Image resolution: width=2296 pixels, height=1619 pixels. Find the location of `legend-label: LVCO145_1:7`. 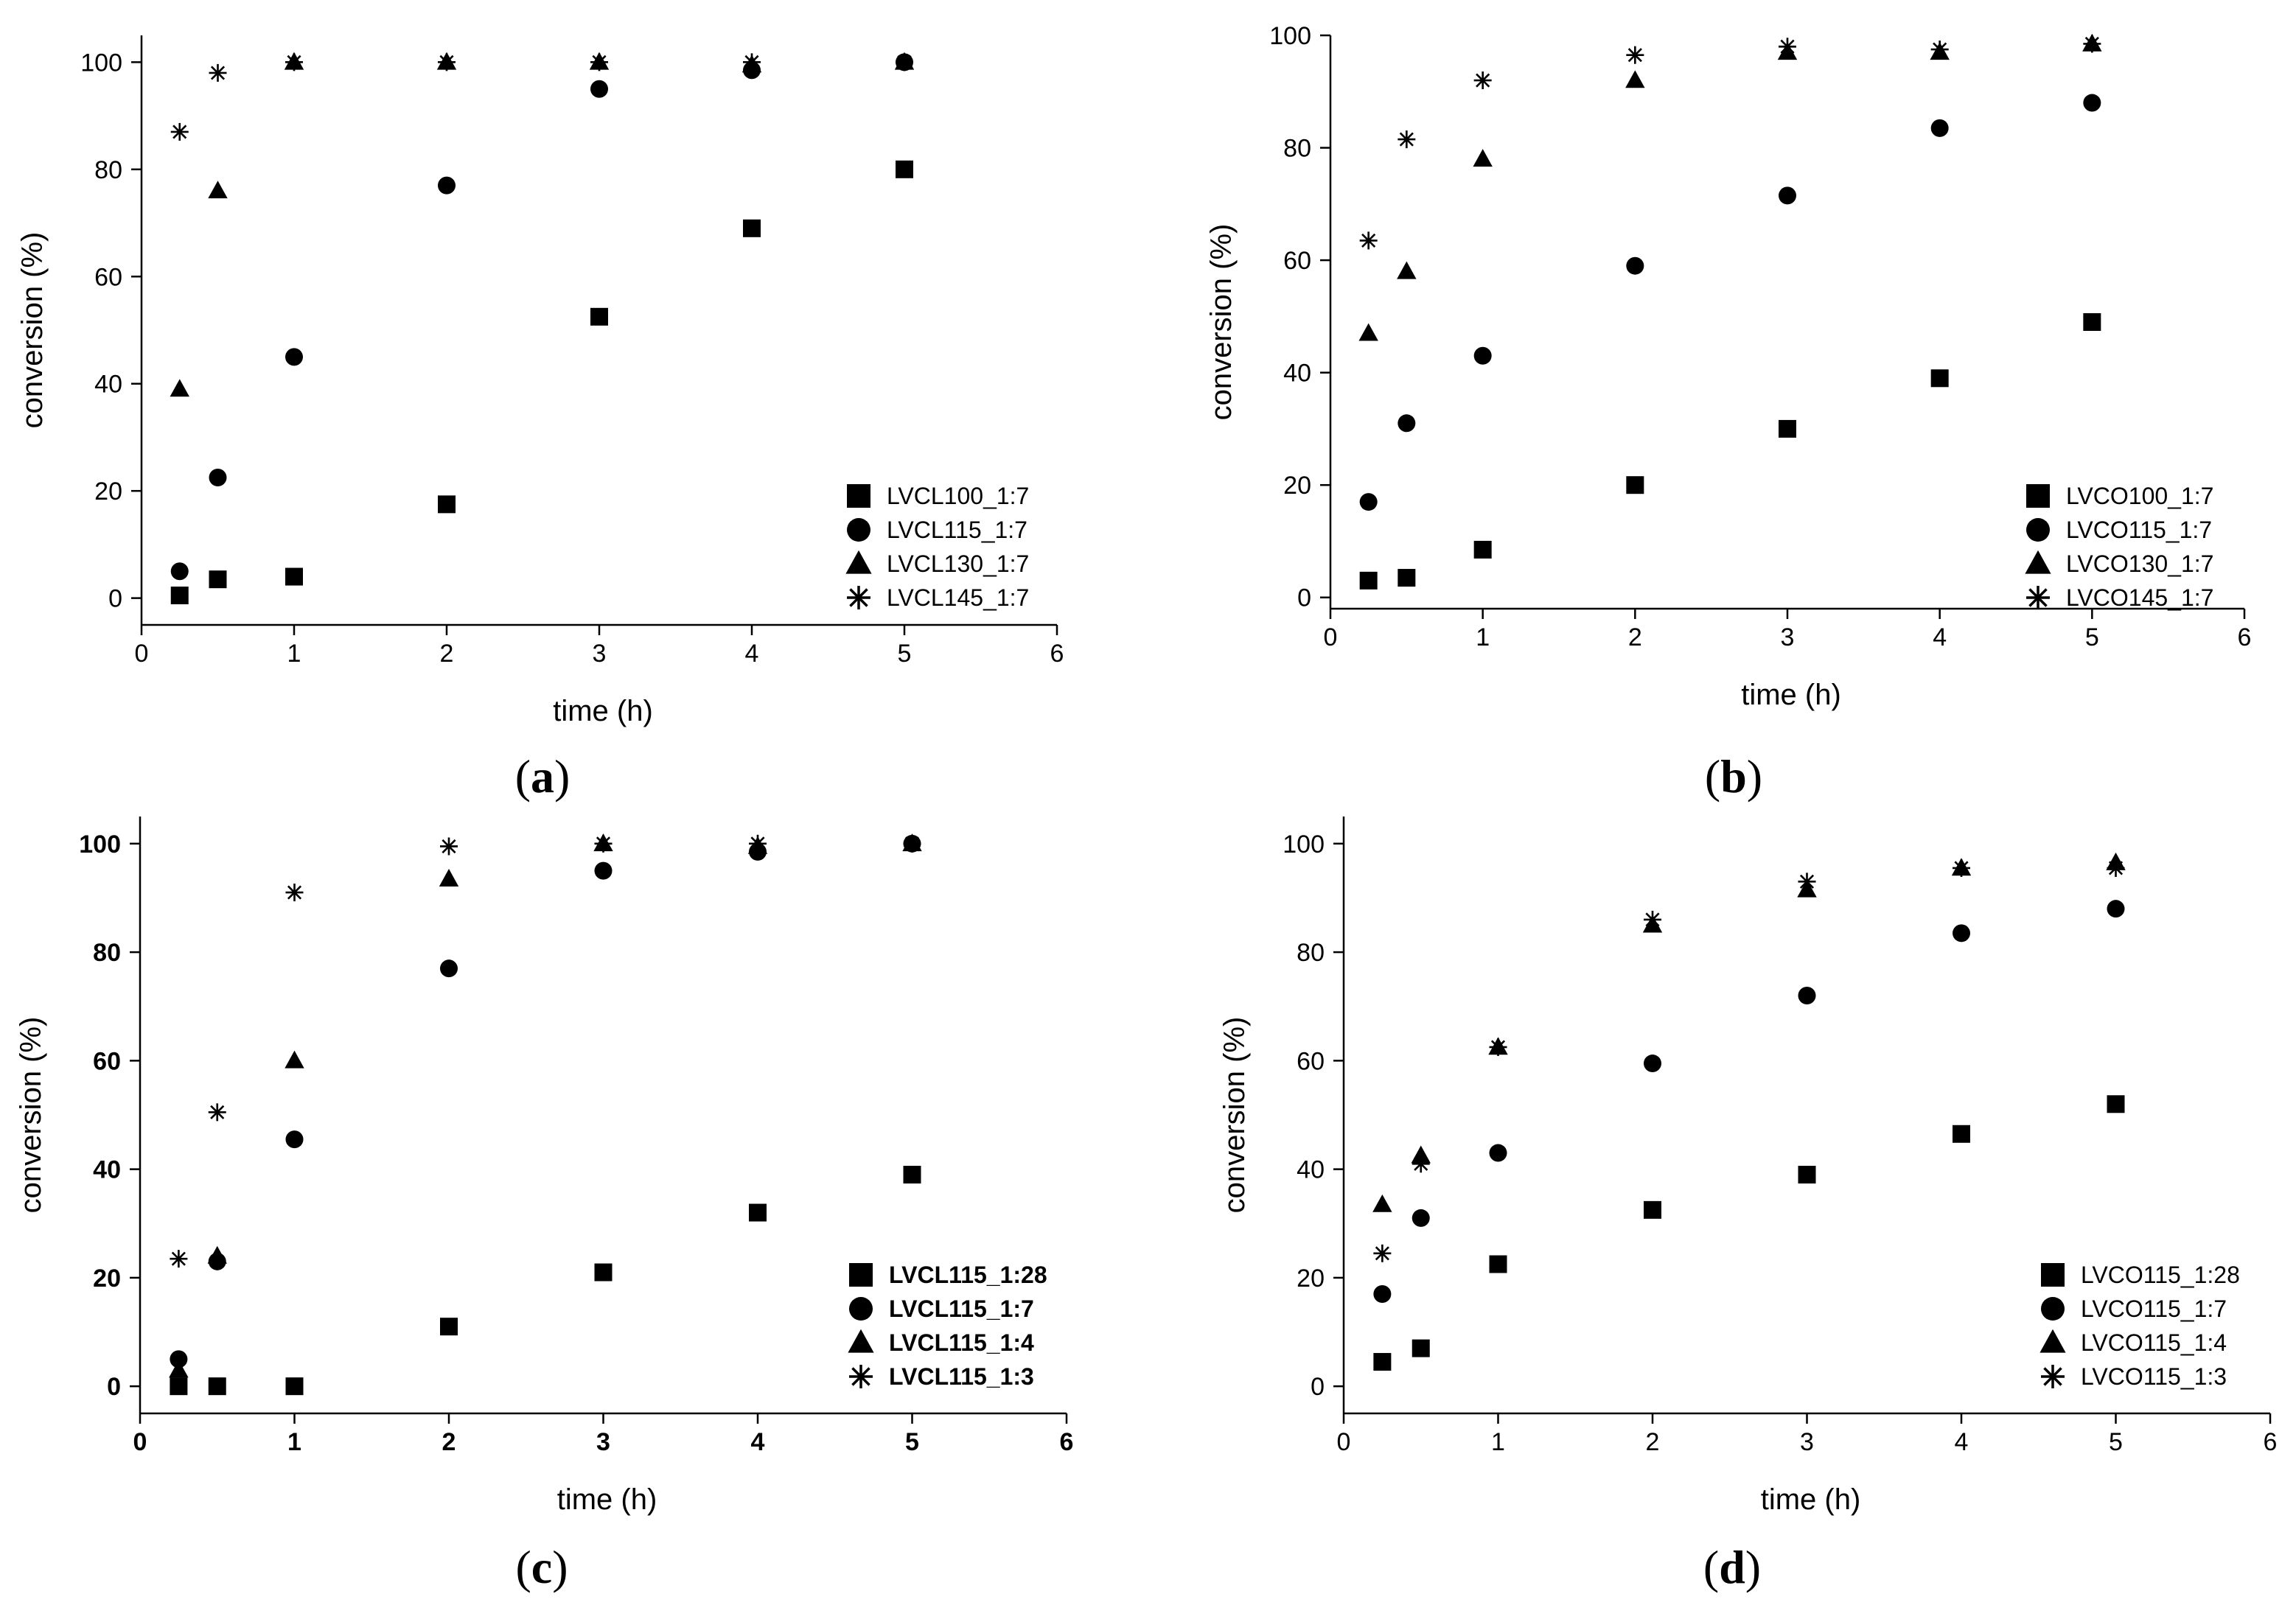

legend-label: LVCO145_1:7 is located at coordinates (2139, 597).